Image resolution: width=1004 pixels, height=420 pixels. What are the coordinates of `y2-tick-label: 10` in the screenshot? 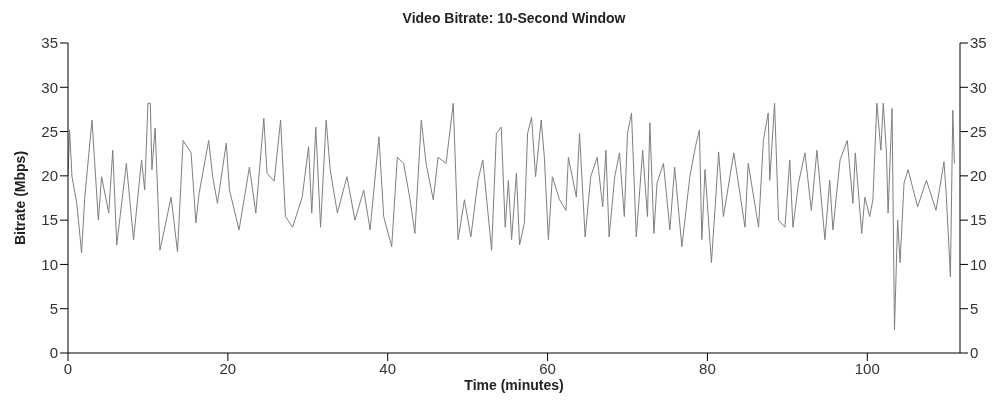 It's located at (978, 264).